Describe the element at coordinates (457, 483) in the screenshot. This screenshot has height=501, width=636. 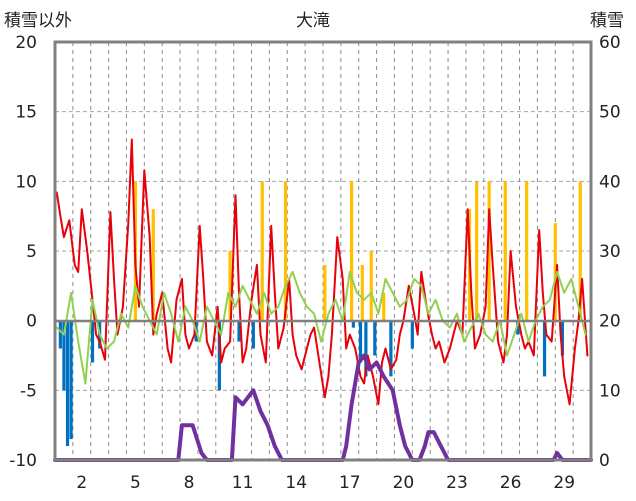
I see `x-tick-label: 23` at that location.